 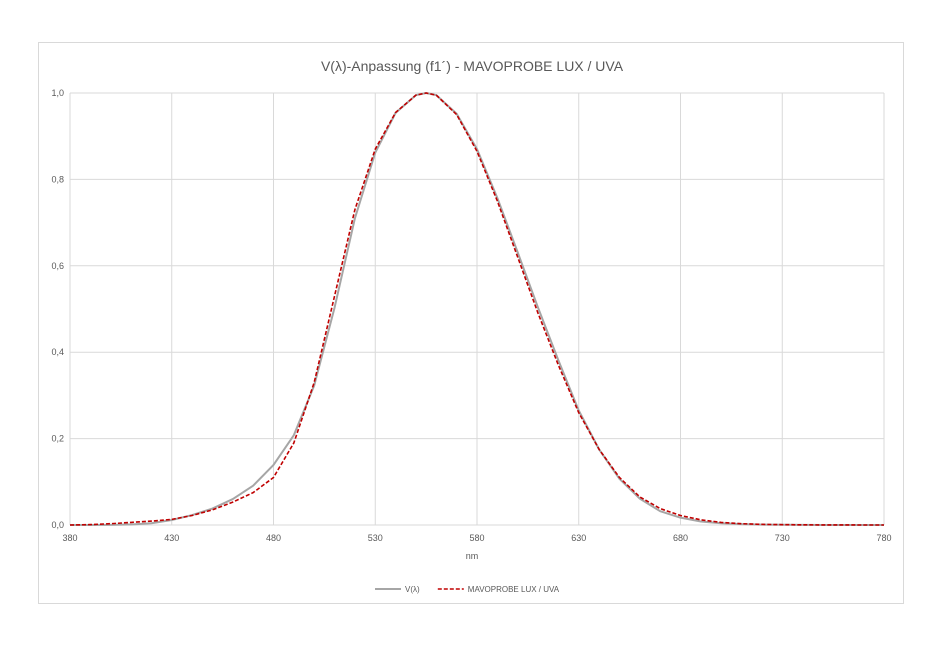 What do you see at coordinates (273, 538) in the screenshot?
I see `x-tick-label: 480` at bounding box center [273, 538].